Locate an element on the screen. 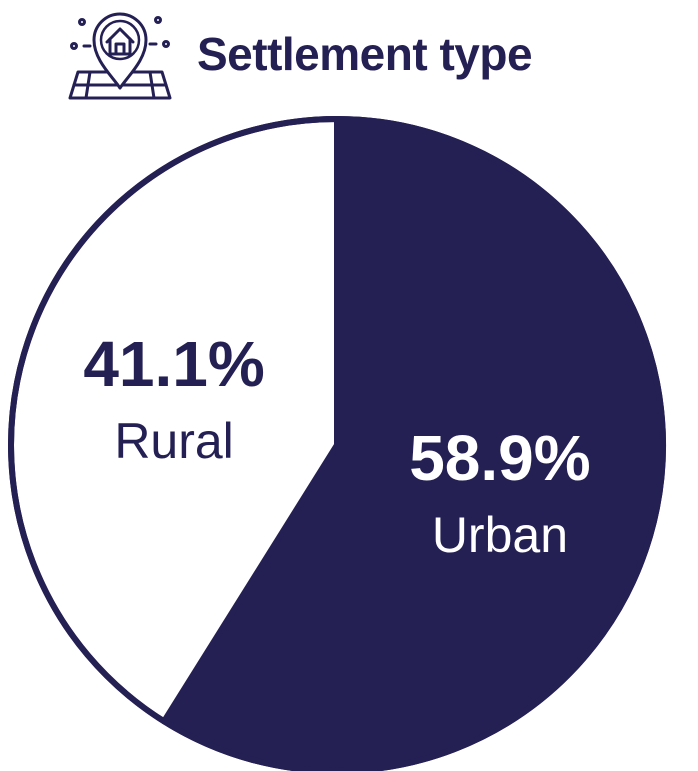 Image resolution: width=698 pixels, height=771 pixels. data-label-rural-percent: 41.1% is located at coordinates (173, 364).